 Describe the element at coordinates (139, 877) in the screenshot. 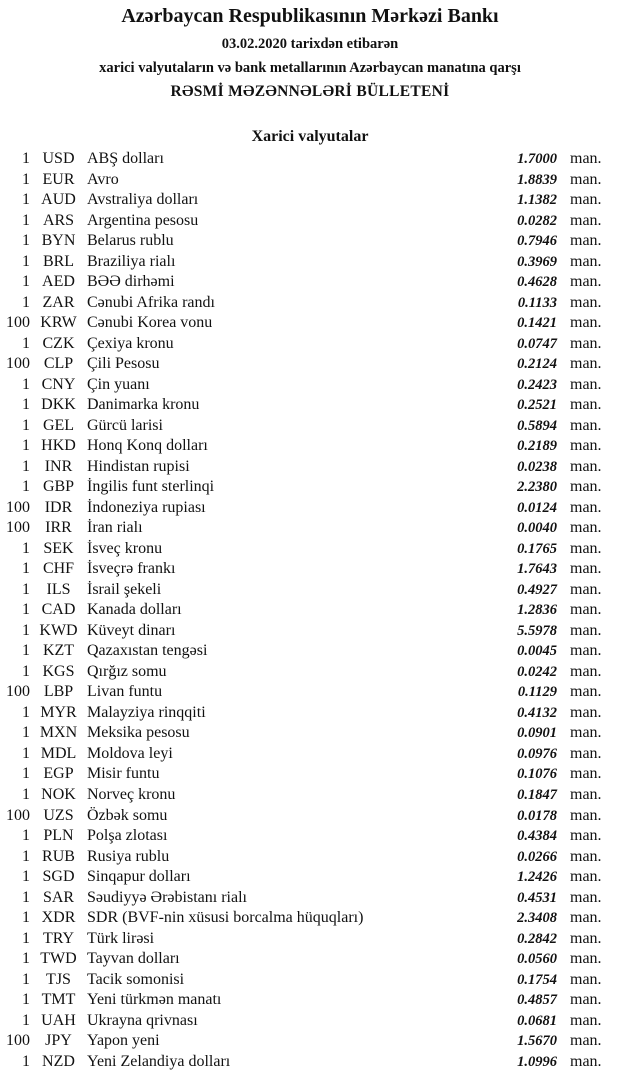

I see `currency-name: Sinqapur dolları` at that location.